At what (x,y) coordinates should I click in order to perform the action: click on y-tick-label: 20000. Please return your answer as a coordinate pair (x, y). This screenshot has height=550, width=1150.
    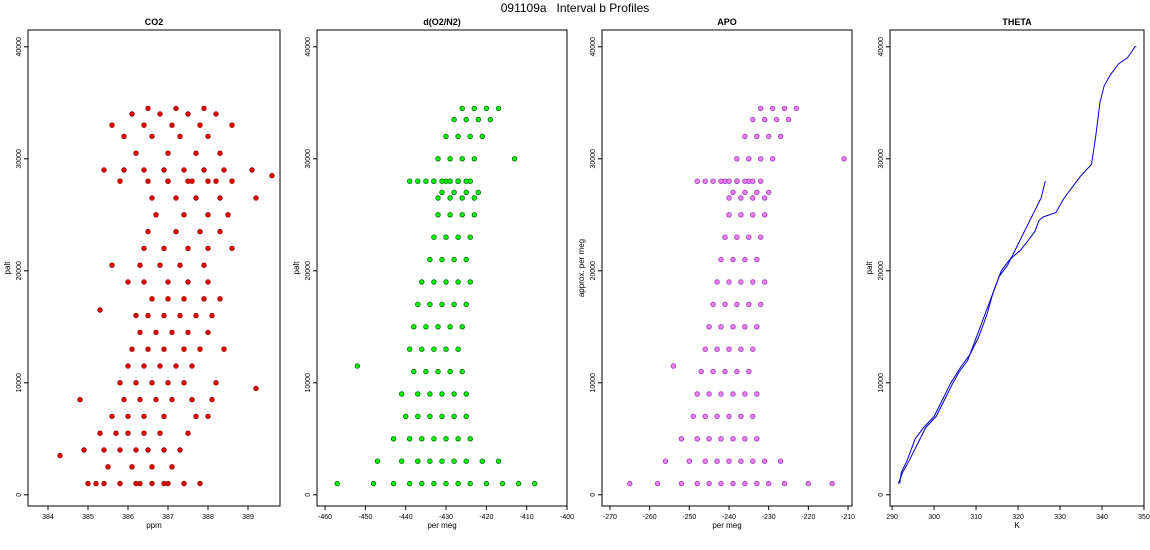
    Looking at the image, I should click on (308, 271).